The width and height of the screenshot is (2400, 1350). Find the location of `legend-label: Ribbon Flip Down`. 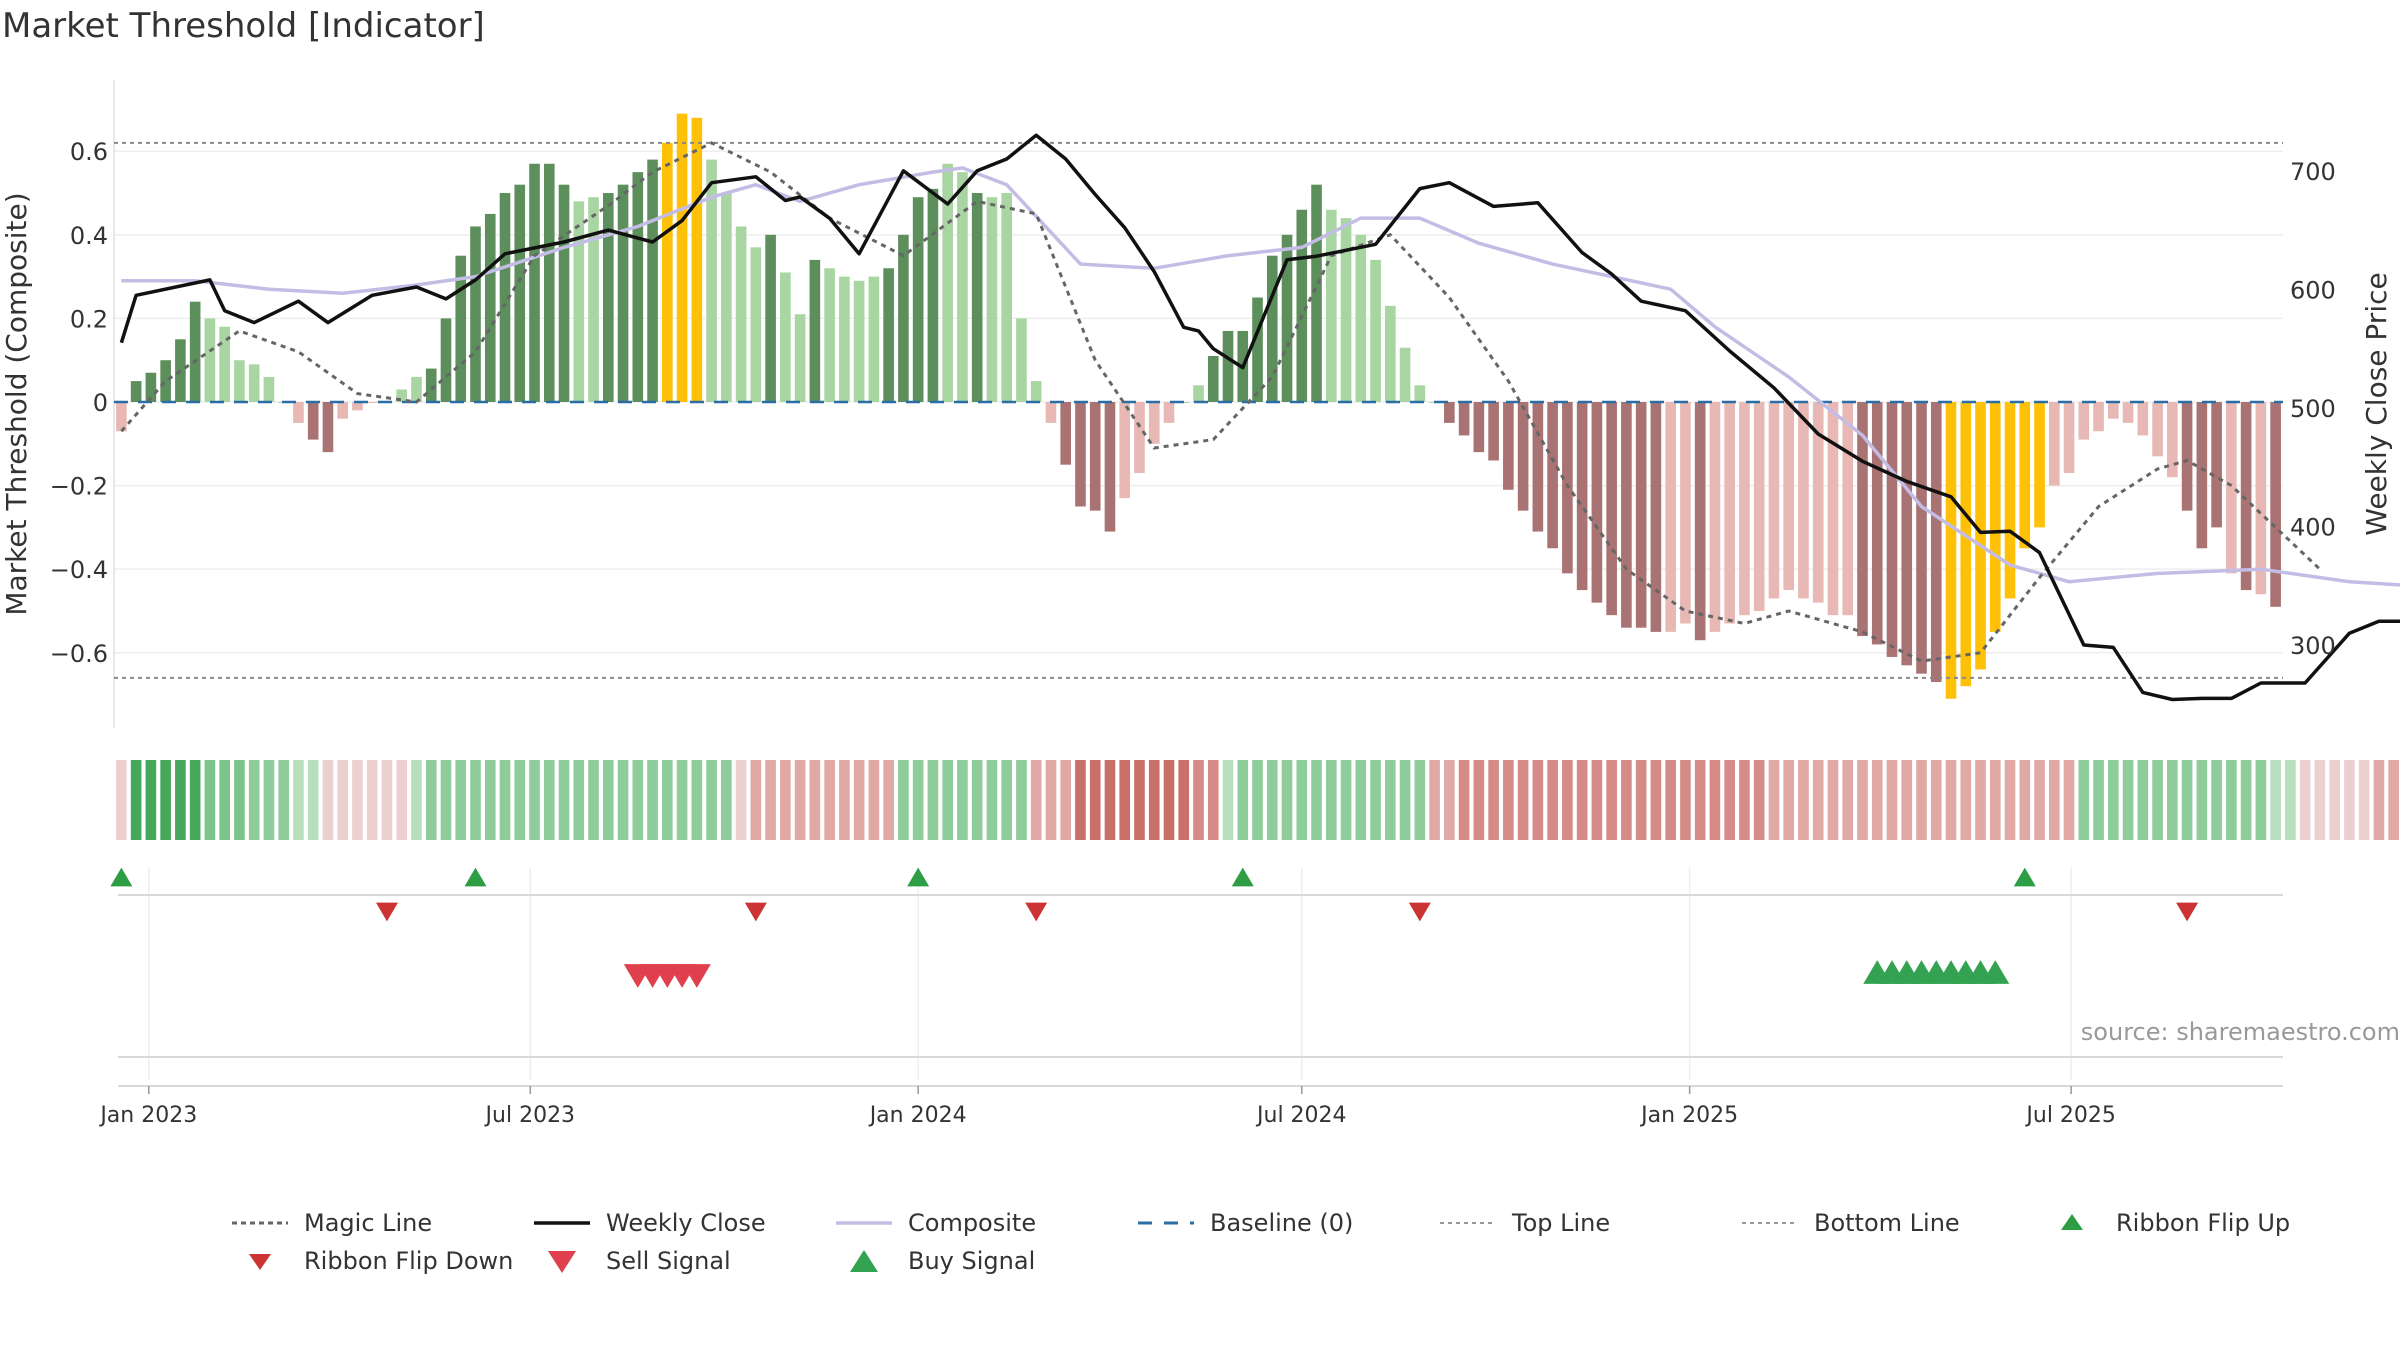

legend-label: Ribbon Flip Down is located at coordinates (409, 1261).